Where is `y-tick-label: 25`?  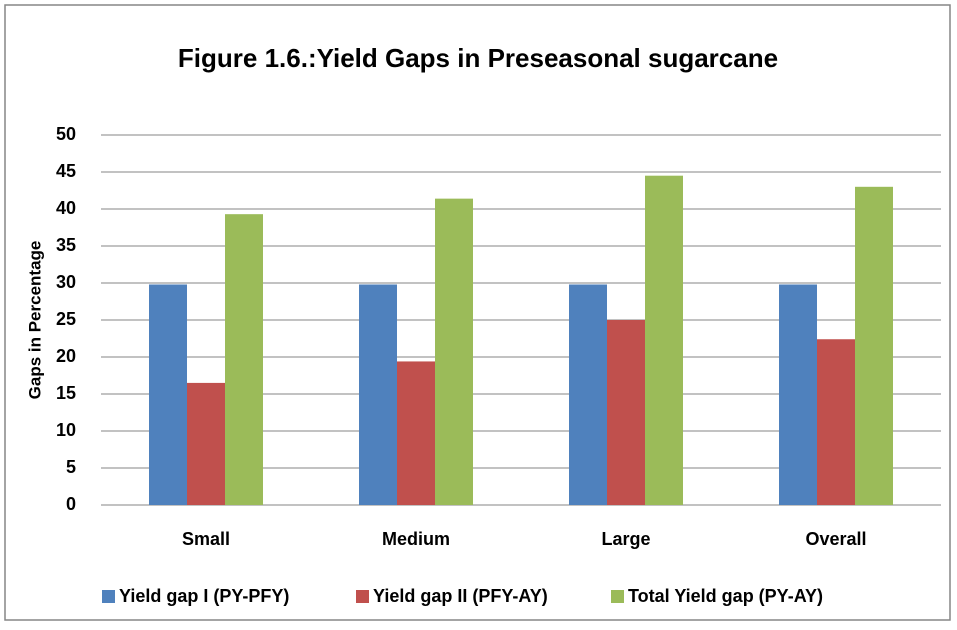
y-tick-label: 25 is located at coordinates (66, 319).